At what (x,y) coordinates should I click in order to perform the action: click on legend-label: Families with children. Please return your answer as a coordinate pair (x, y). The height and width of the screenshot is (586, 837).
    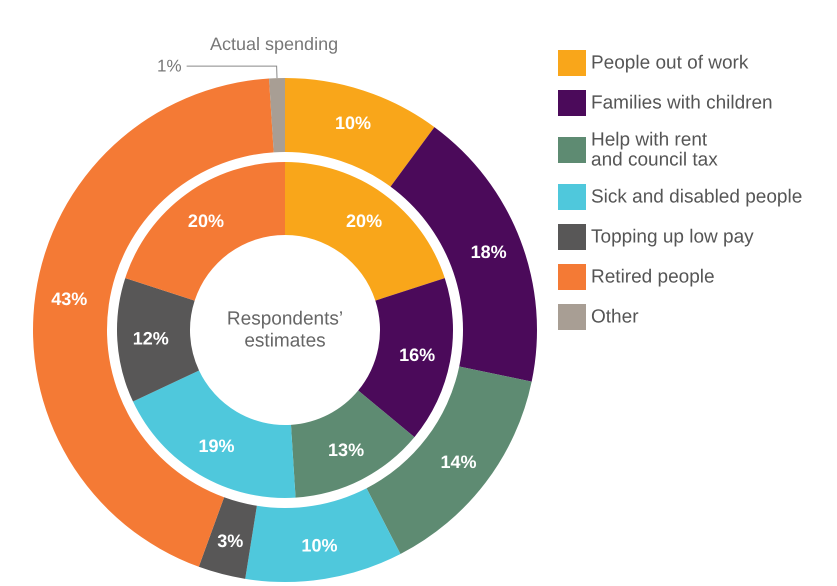
    Looking at the image, I should click on (682, 103).